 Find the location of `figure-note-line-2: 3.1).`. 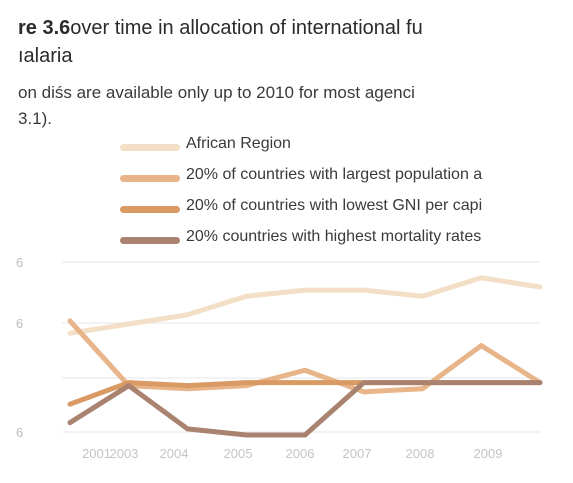

figure-note-line-2: 3.1). is located at coordinates (35, 118).